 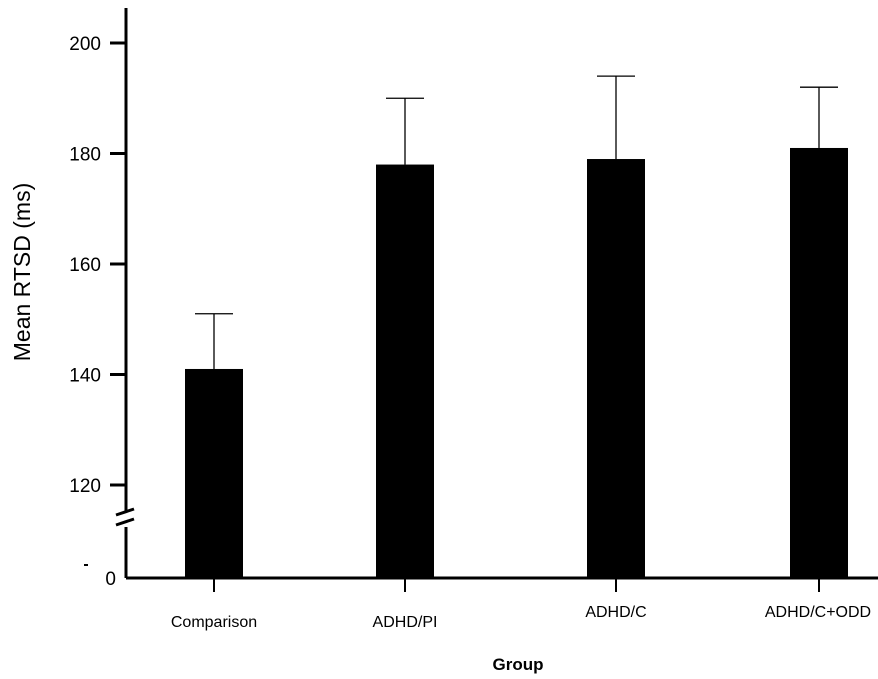 What do you see at coordinates (85, 155) in the screenshot?
I see `y-tick-label: 180` at bounding box center [85, 155].